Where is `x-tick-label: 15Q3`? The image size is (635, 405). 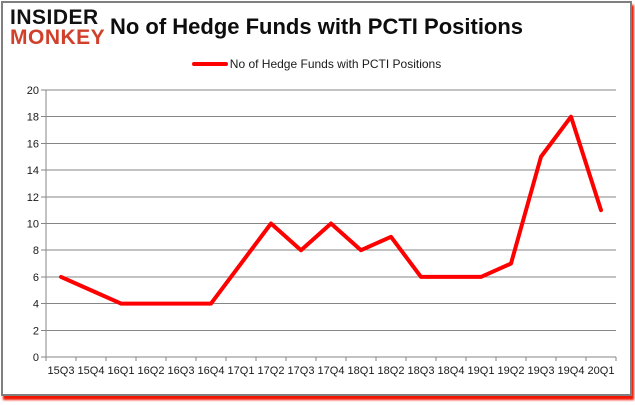 x-tick-label: 15Q3 is located at coordinates (61, 371).